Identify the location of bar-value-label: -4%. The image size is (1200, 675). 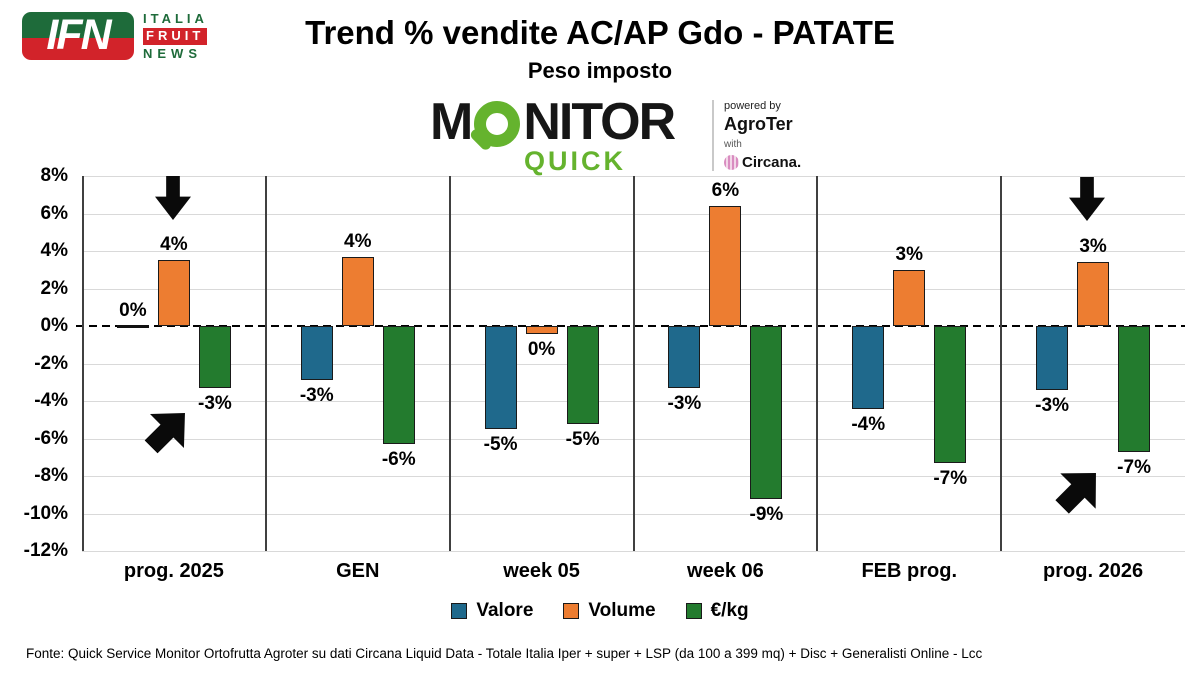
(868, 424).